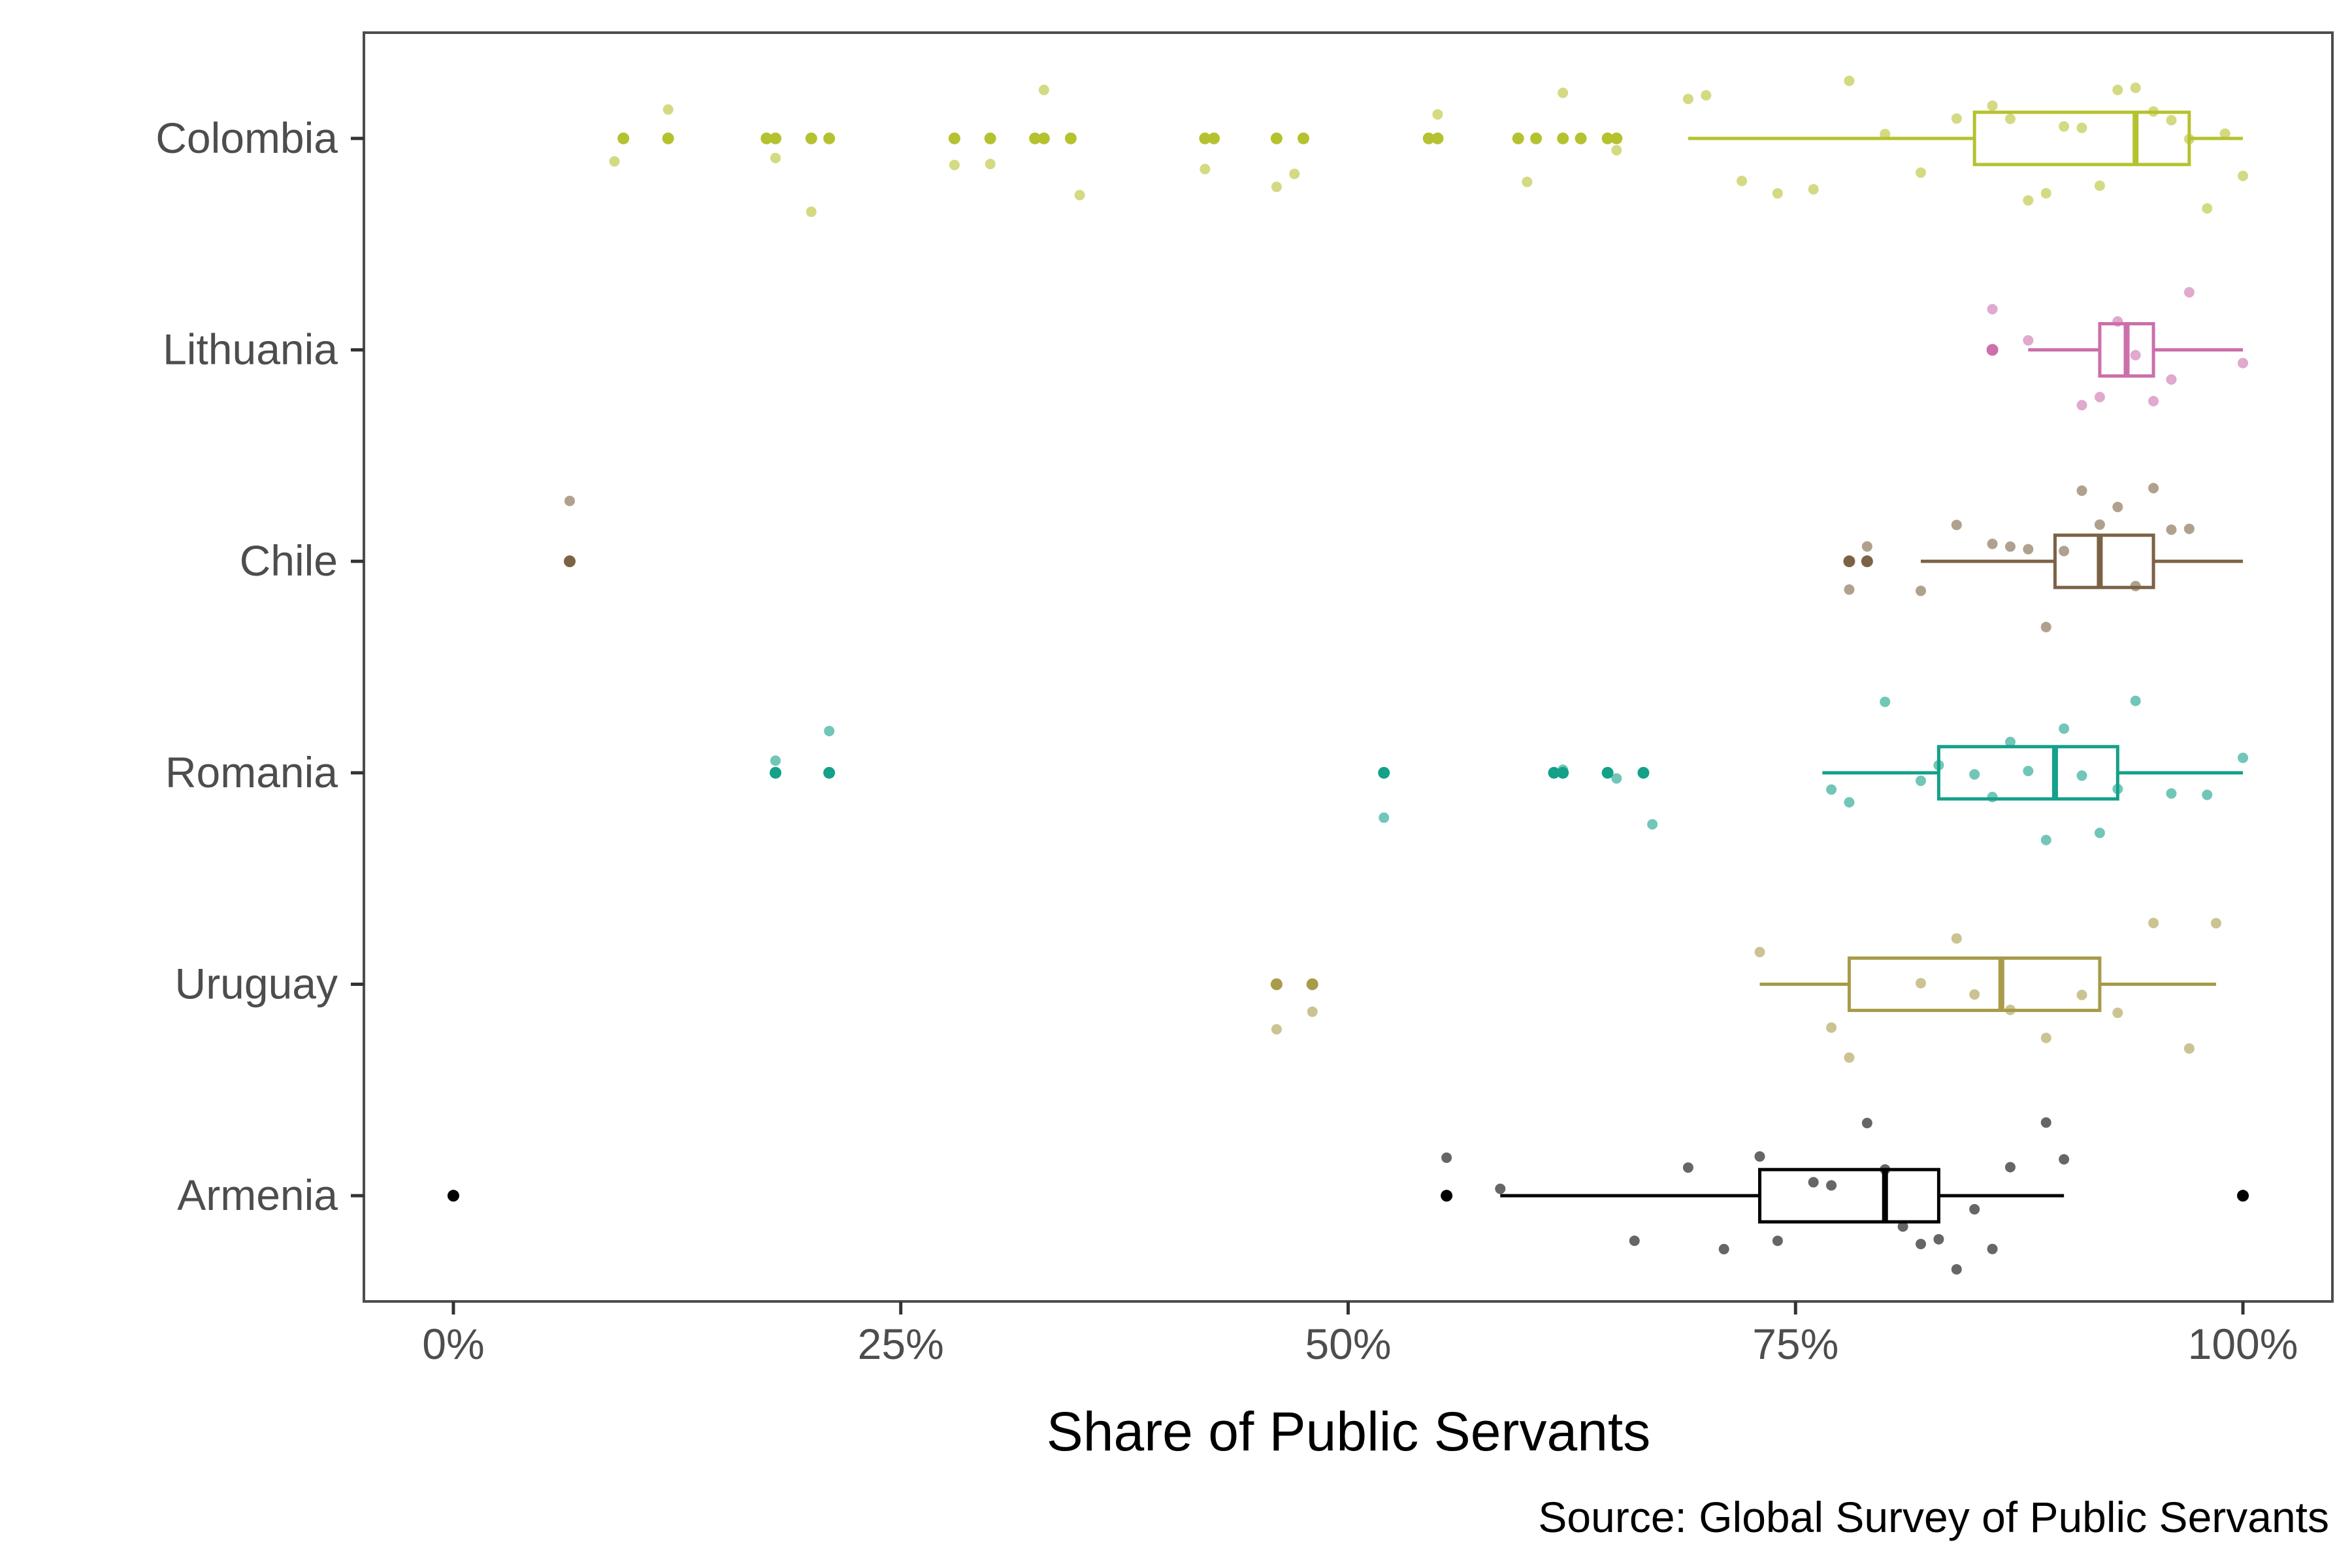 This screenshot has width=2352, height=1568. Describe the element at coordinates (251, 772) in the screenshot. I see `y-tick-label: Romania` at that location.